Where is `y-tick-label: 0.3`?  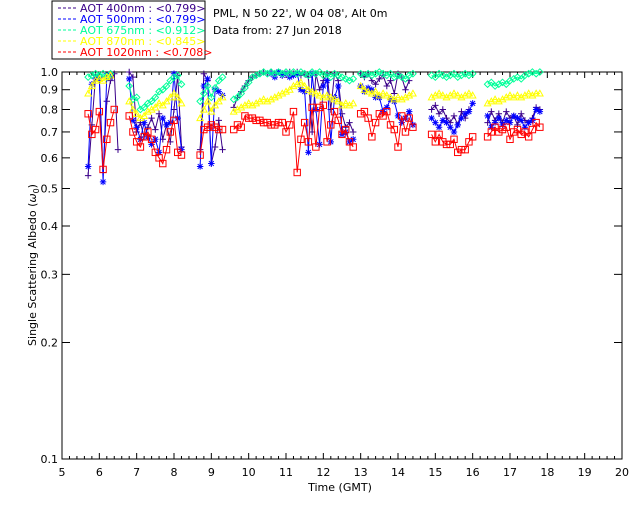 y-tick-label: 0.3 is located at coordinates (50, 274).